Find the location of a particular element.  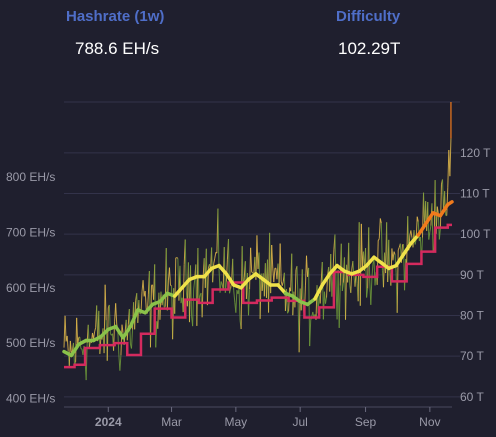

hashrate-value: 788.6 EH/s is located at coordinates (117, 48).